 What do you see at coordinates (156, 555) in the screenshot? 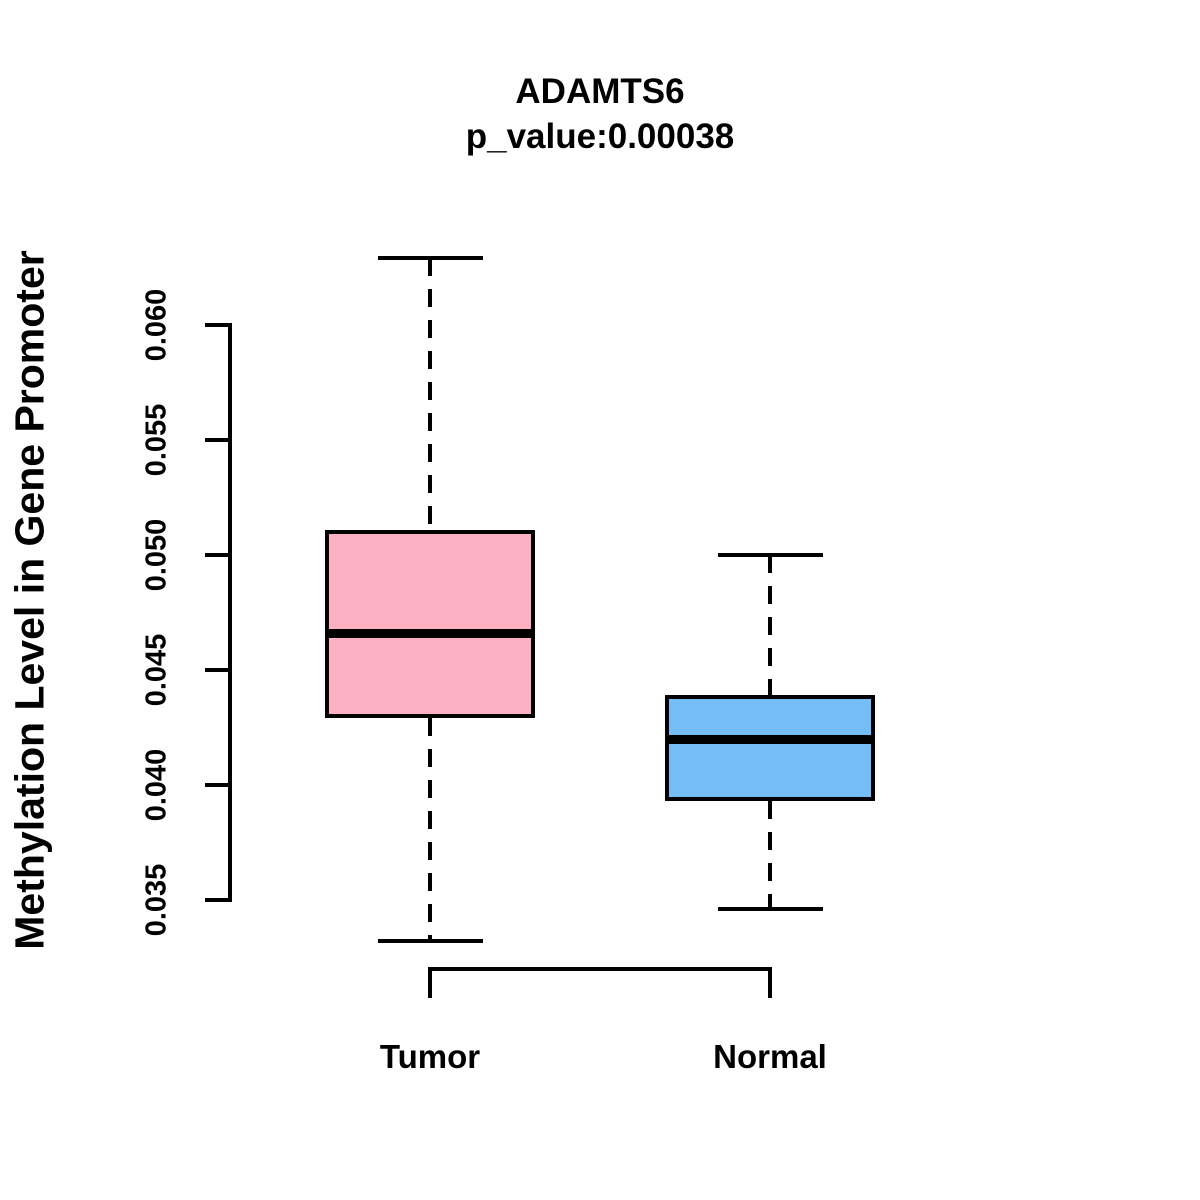
I see `y-axis-tick-label: 0.050` at bounding box center [156, 555].